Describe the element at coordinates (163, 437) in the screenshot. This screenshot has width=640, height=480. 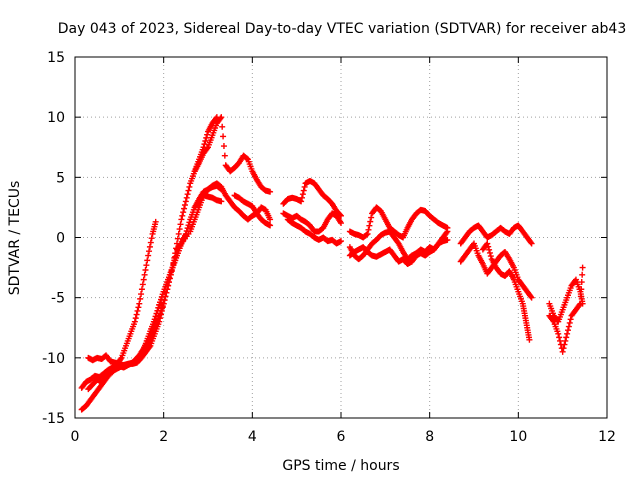
I see `x-tick-label: 2` at that location.